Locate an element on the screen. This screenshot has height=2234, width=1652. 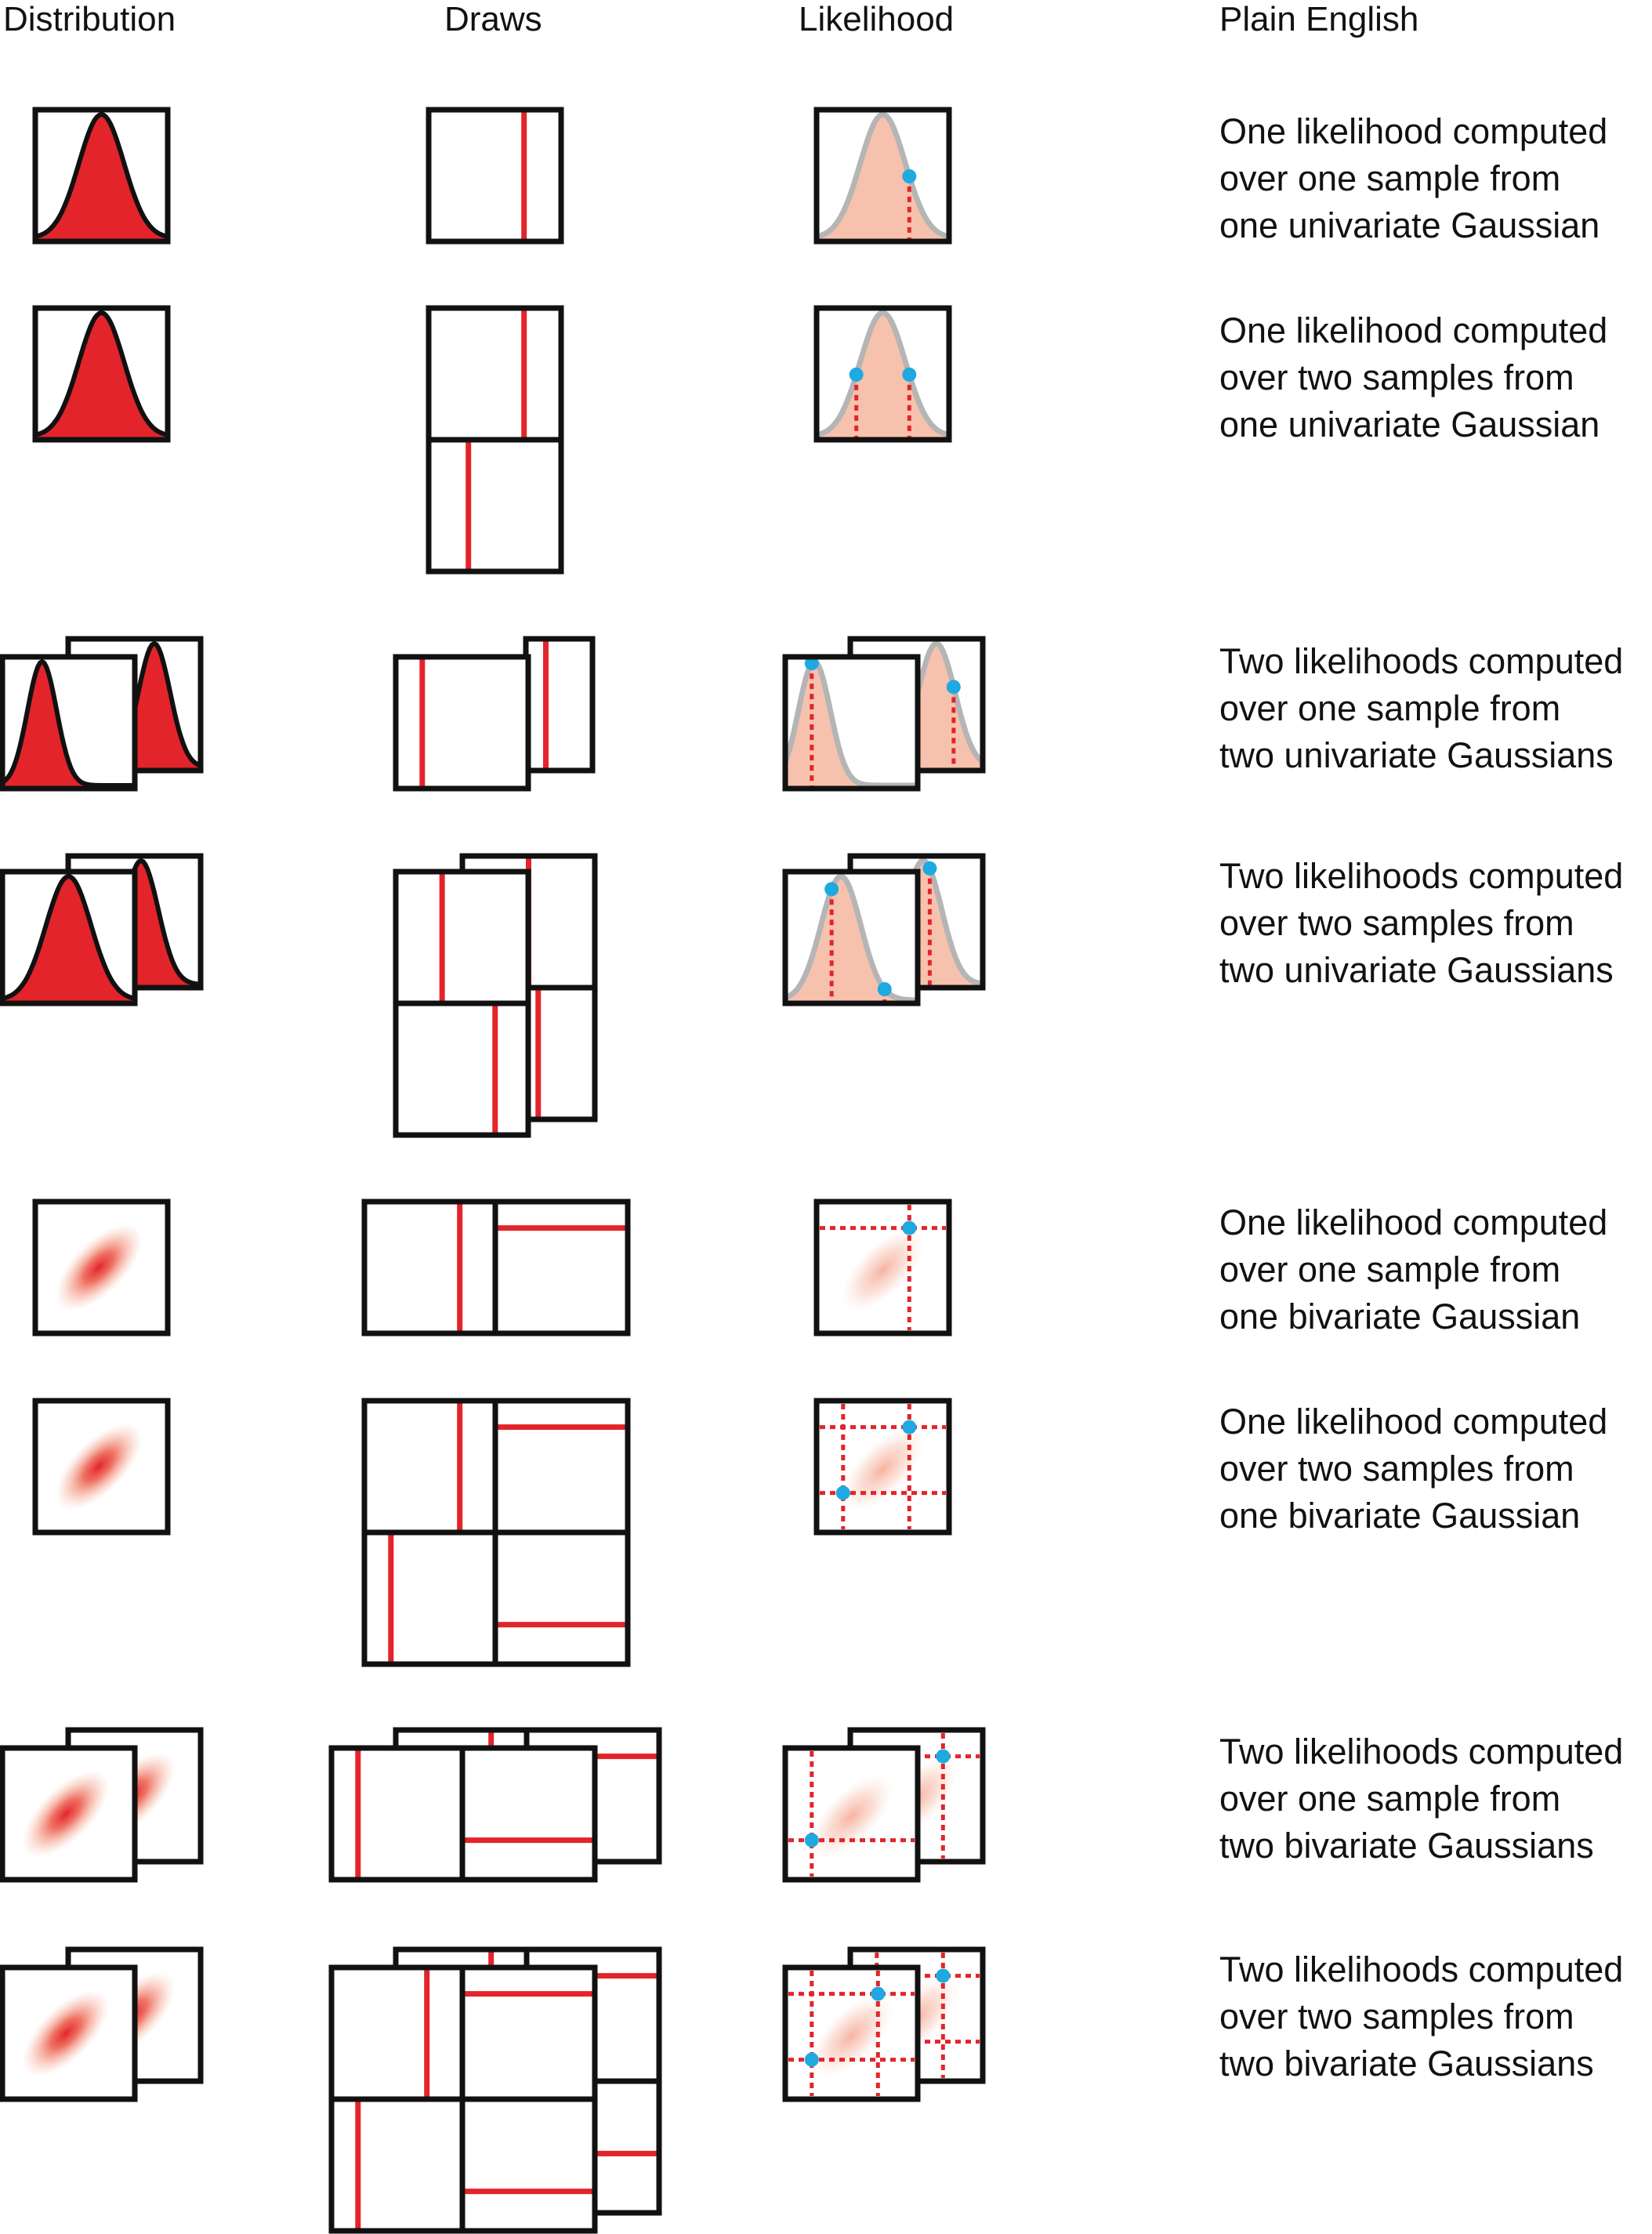
header-draws: Draws is located at coordinates (493, 19).